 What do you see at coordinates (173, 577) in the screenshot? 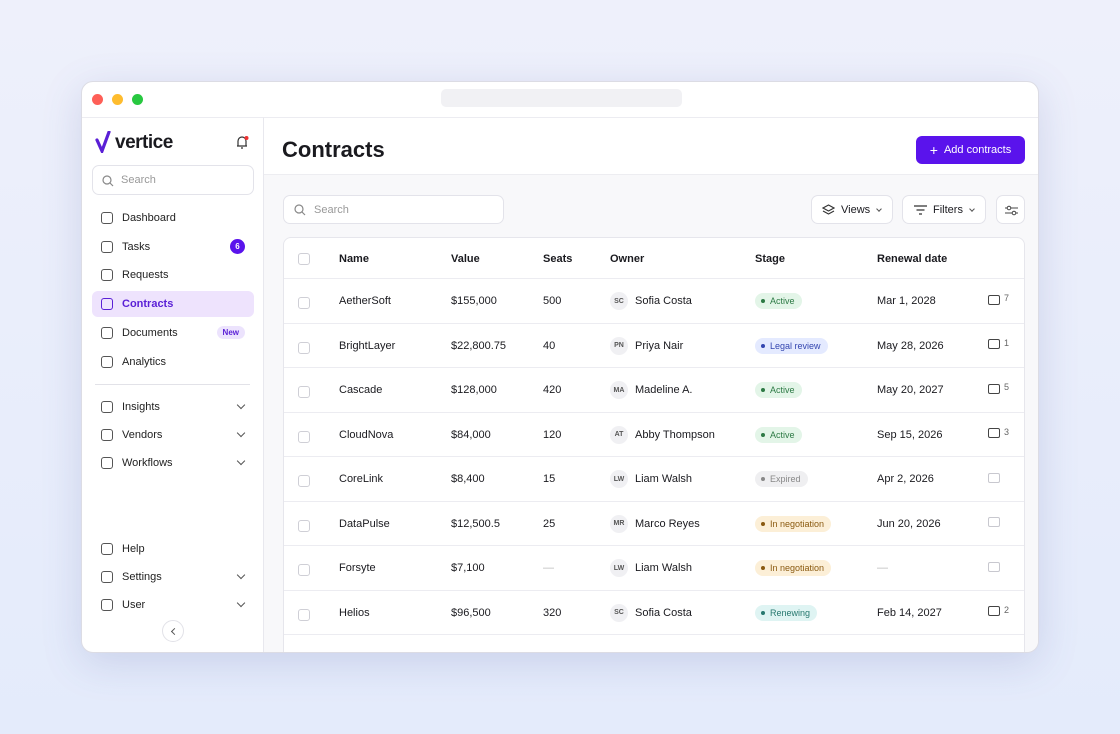
I see `nav-item: Settings` at bounding box center [173, 577].